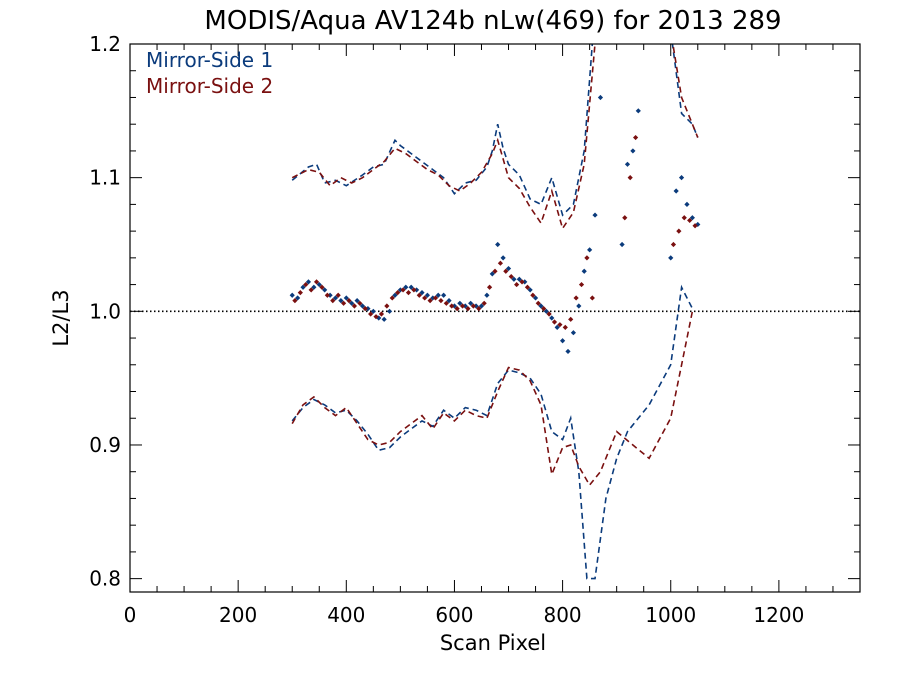  I want to click on series-2-upper-bound-line, so click(495, 137).